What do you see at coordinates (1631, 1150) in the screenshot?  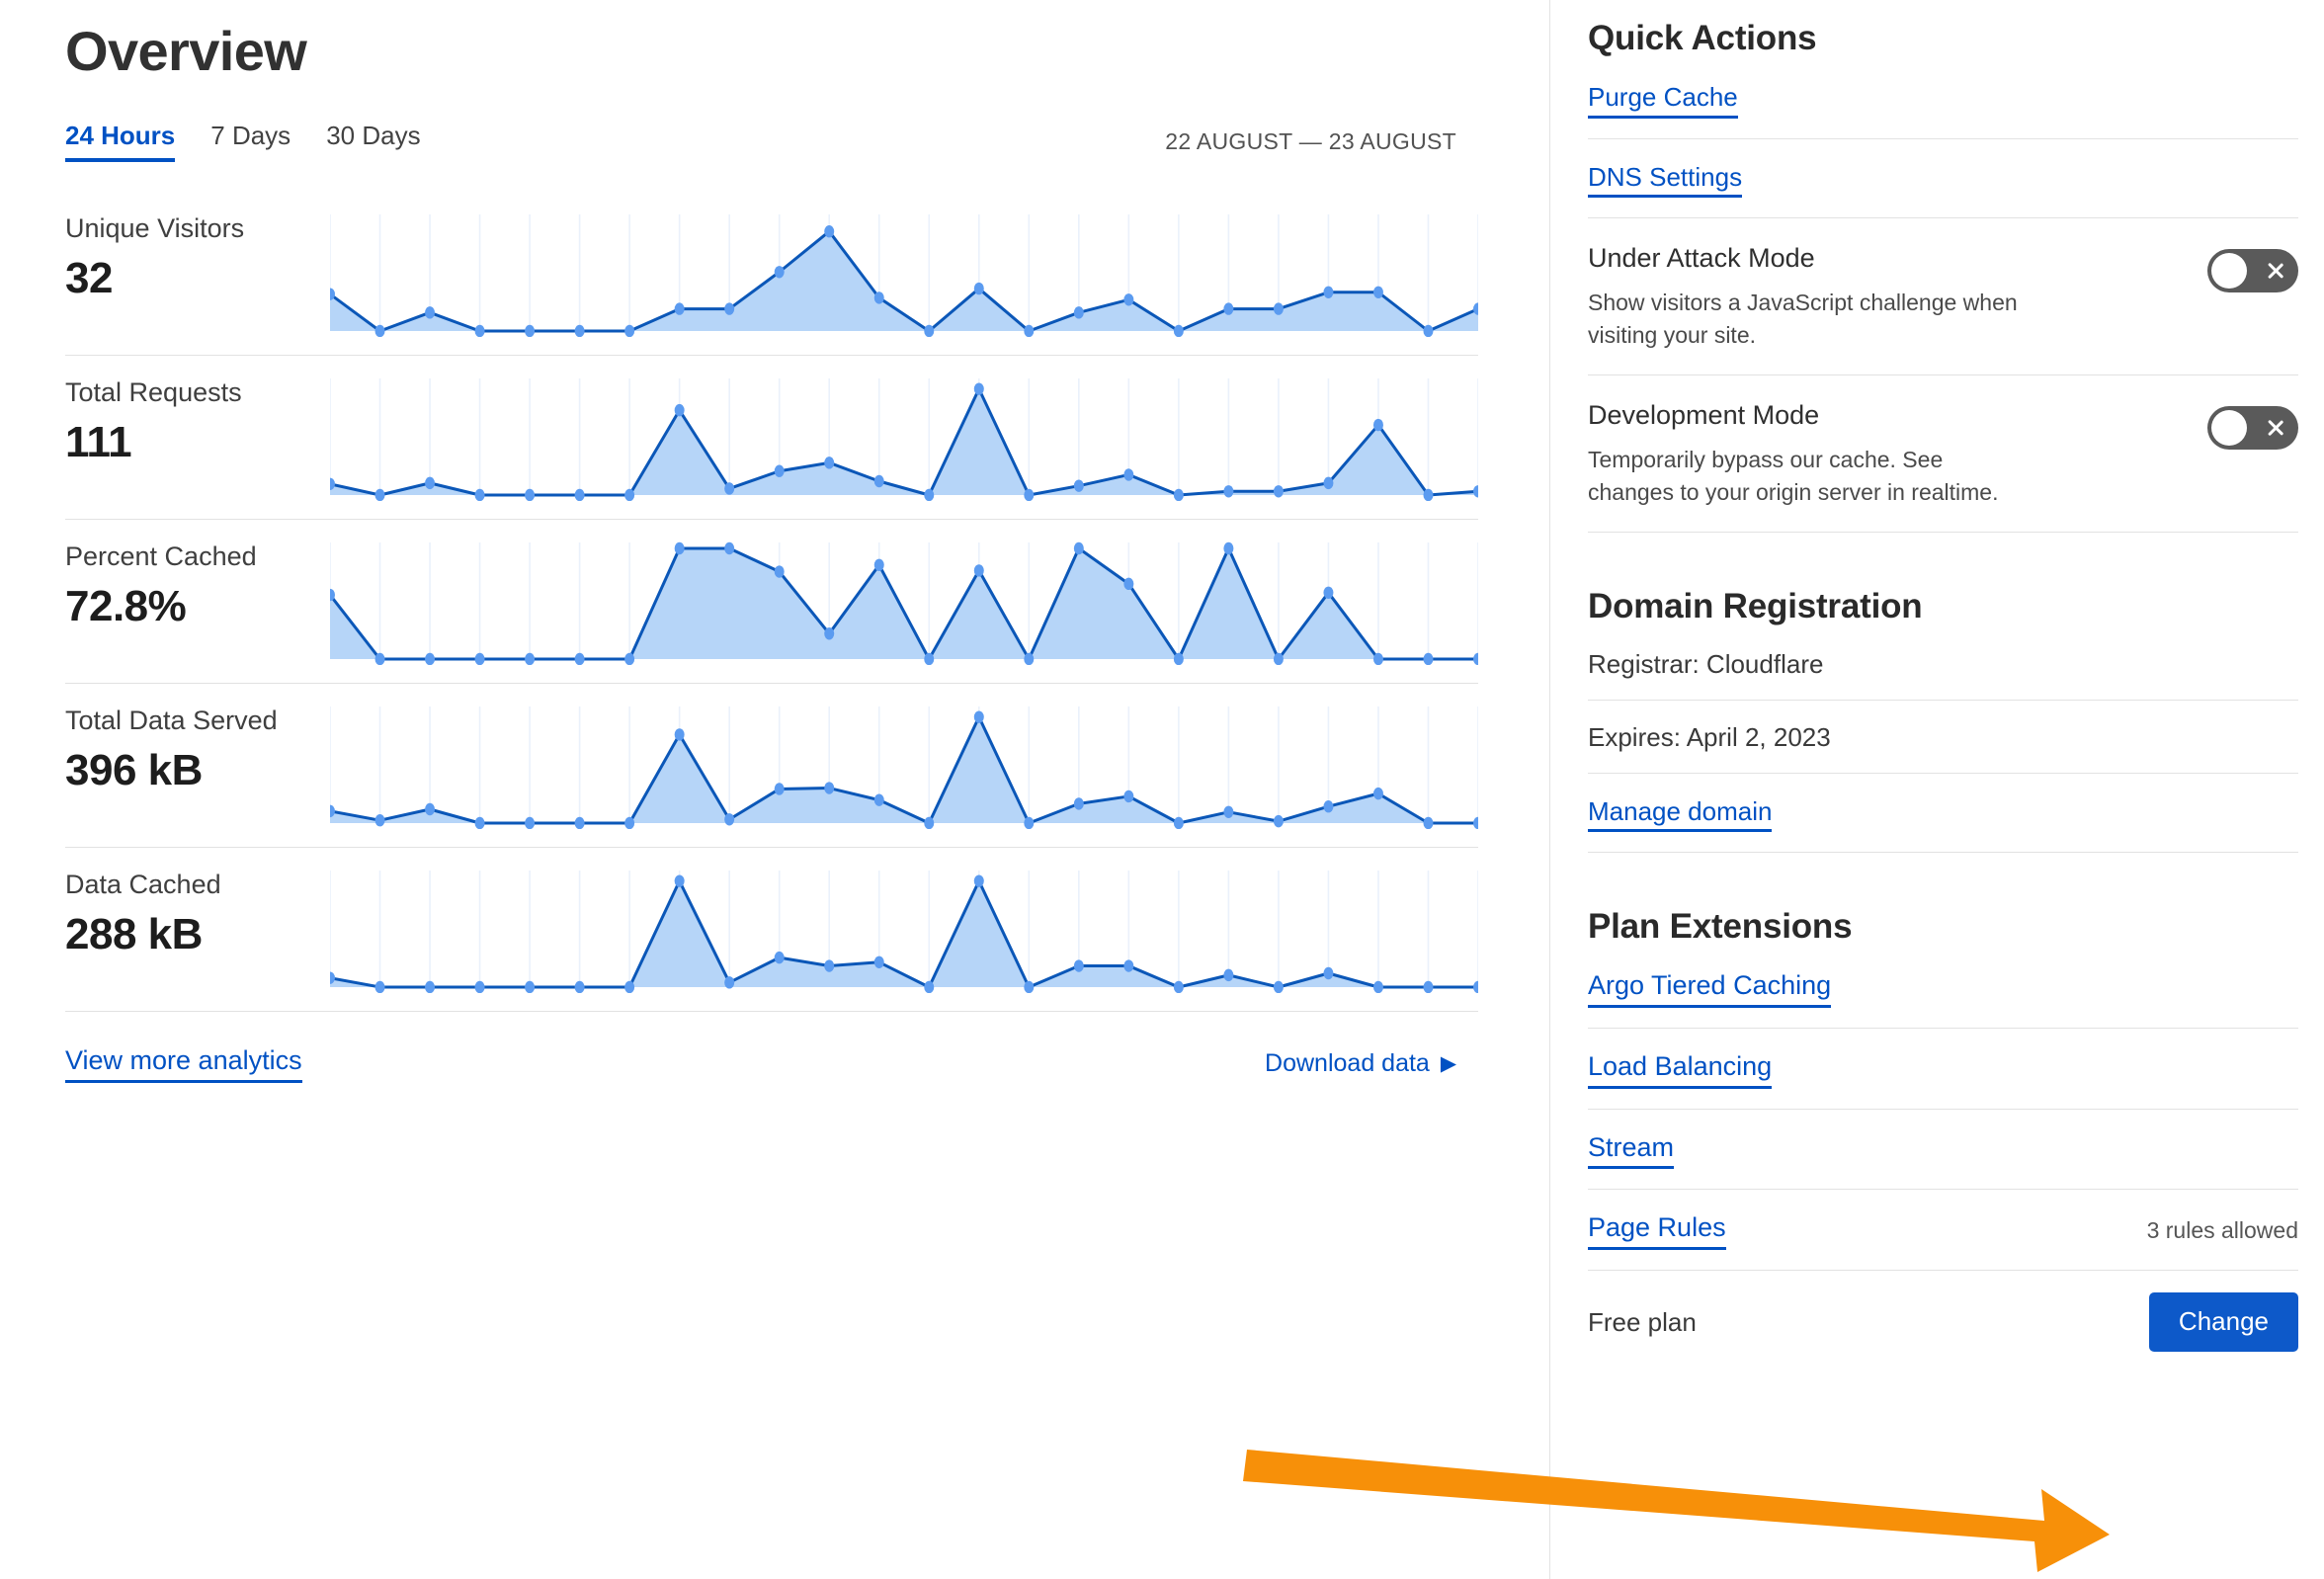 I see `stream-link: Stream` at bounding box center [1631, 1150].